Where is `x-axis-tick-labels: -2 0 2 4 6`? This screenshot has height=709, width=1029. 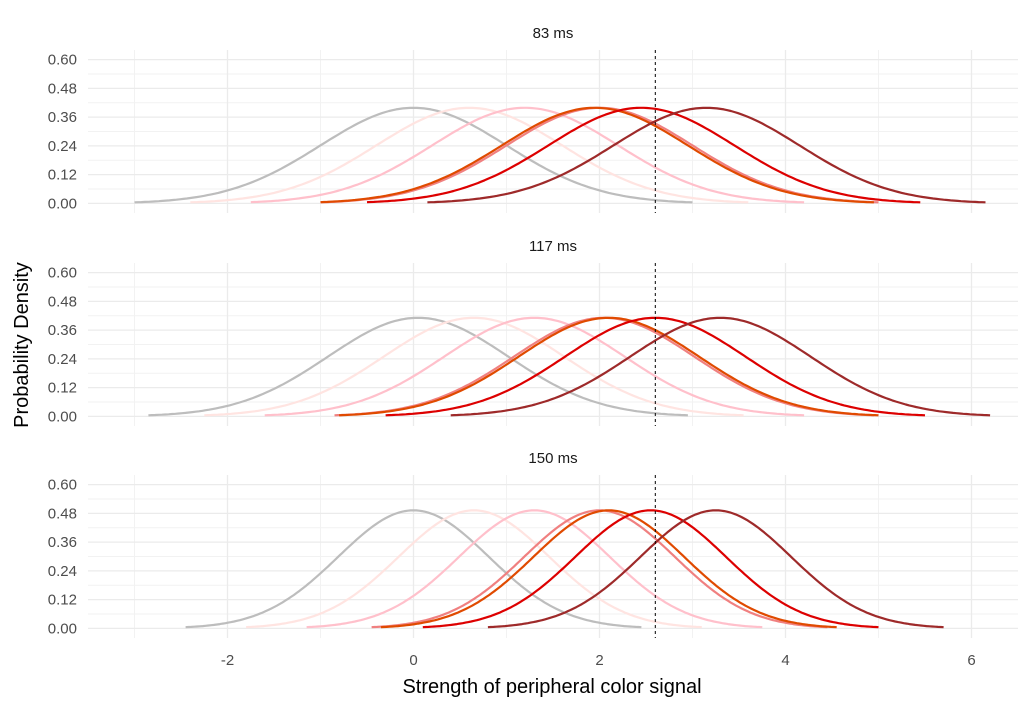 x-axis-tick-labels: -2 0 2 4 6 is located at coordinates (598, 660).